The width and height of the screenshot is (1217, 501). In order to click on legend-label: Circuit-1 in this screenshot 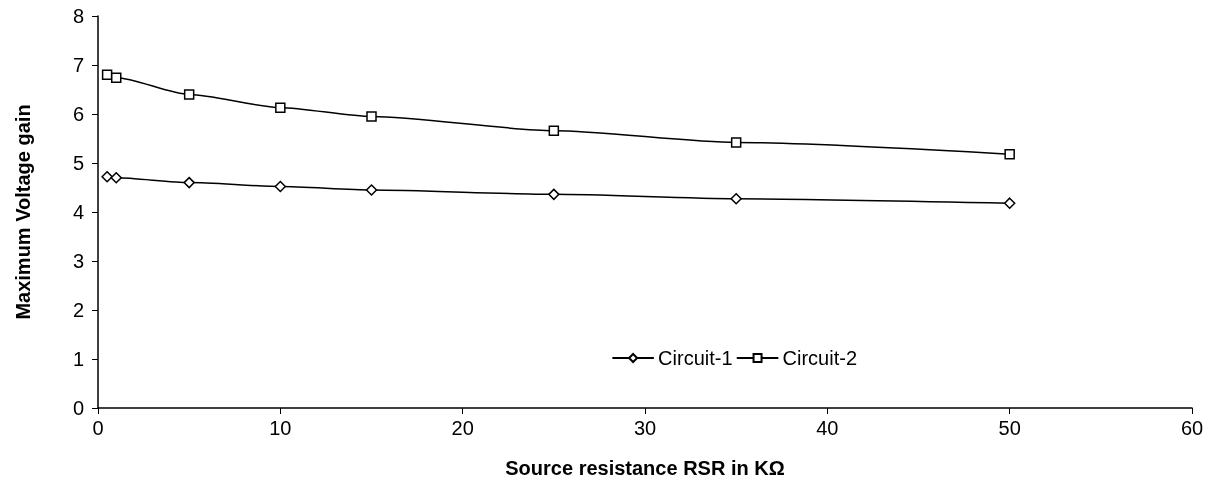, I will do `click(695, 358)`.